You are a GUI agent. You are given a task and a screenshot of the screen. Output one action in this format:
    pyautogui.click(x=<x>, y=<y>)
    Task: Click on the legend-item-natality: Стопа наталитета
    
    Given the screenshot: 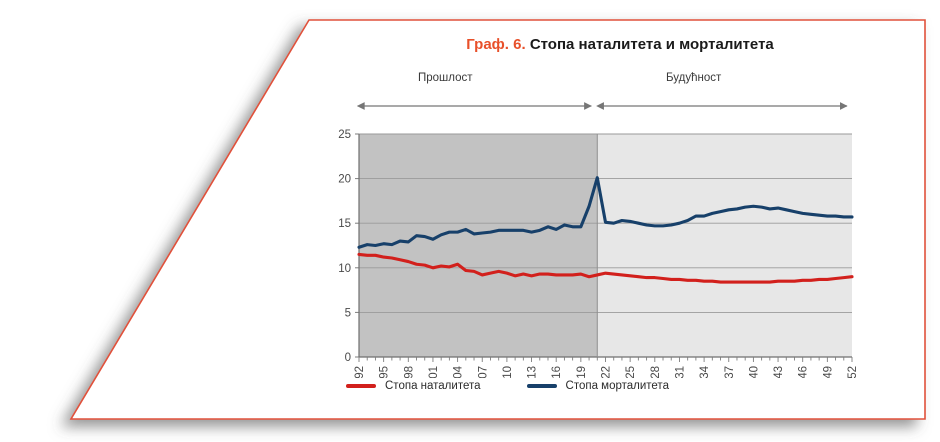 What is the action you would take?
    pyautogui.click(x=413, y=386)
    